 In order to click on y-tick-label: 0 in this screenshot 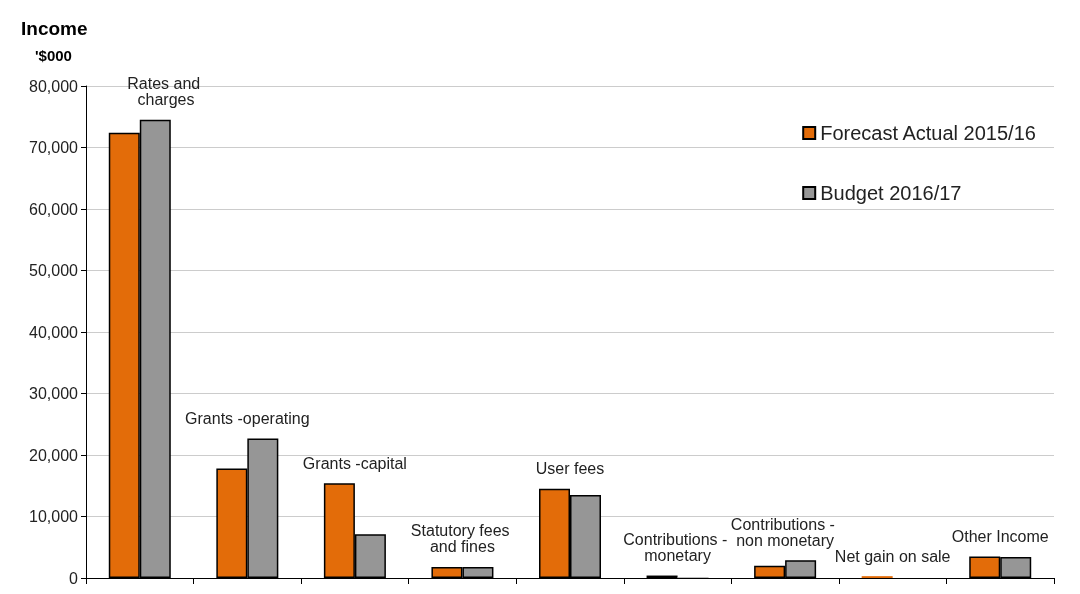, I will do `click(74, 578)`.